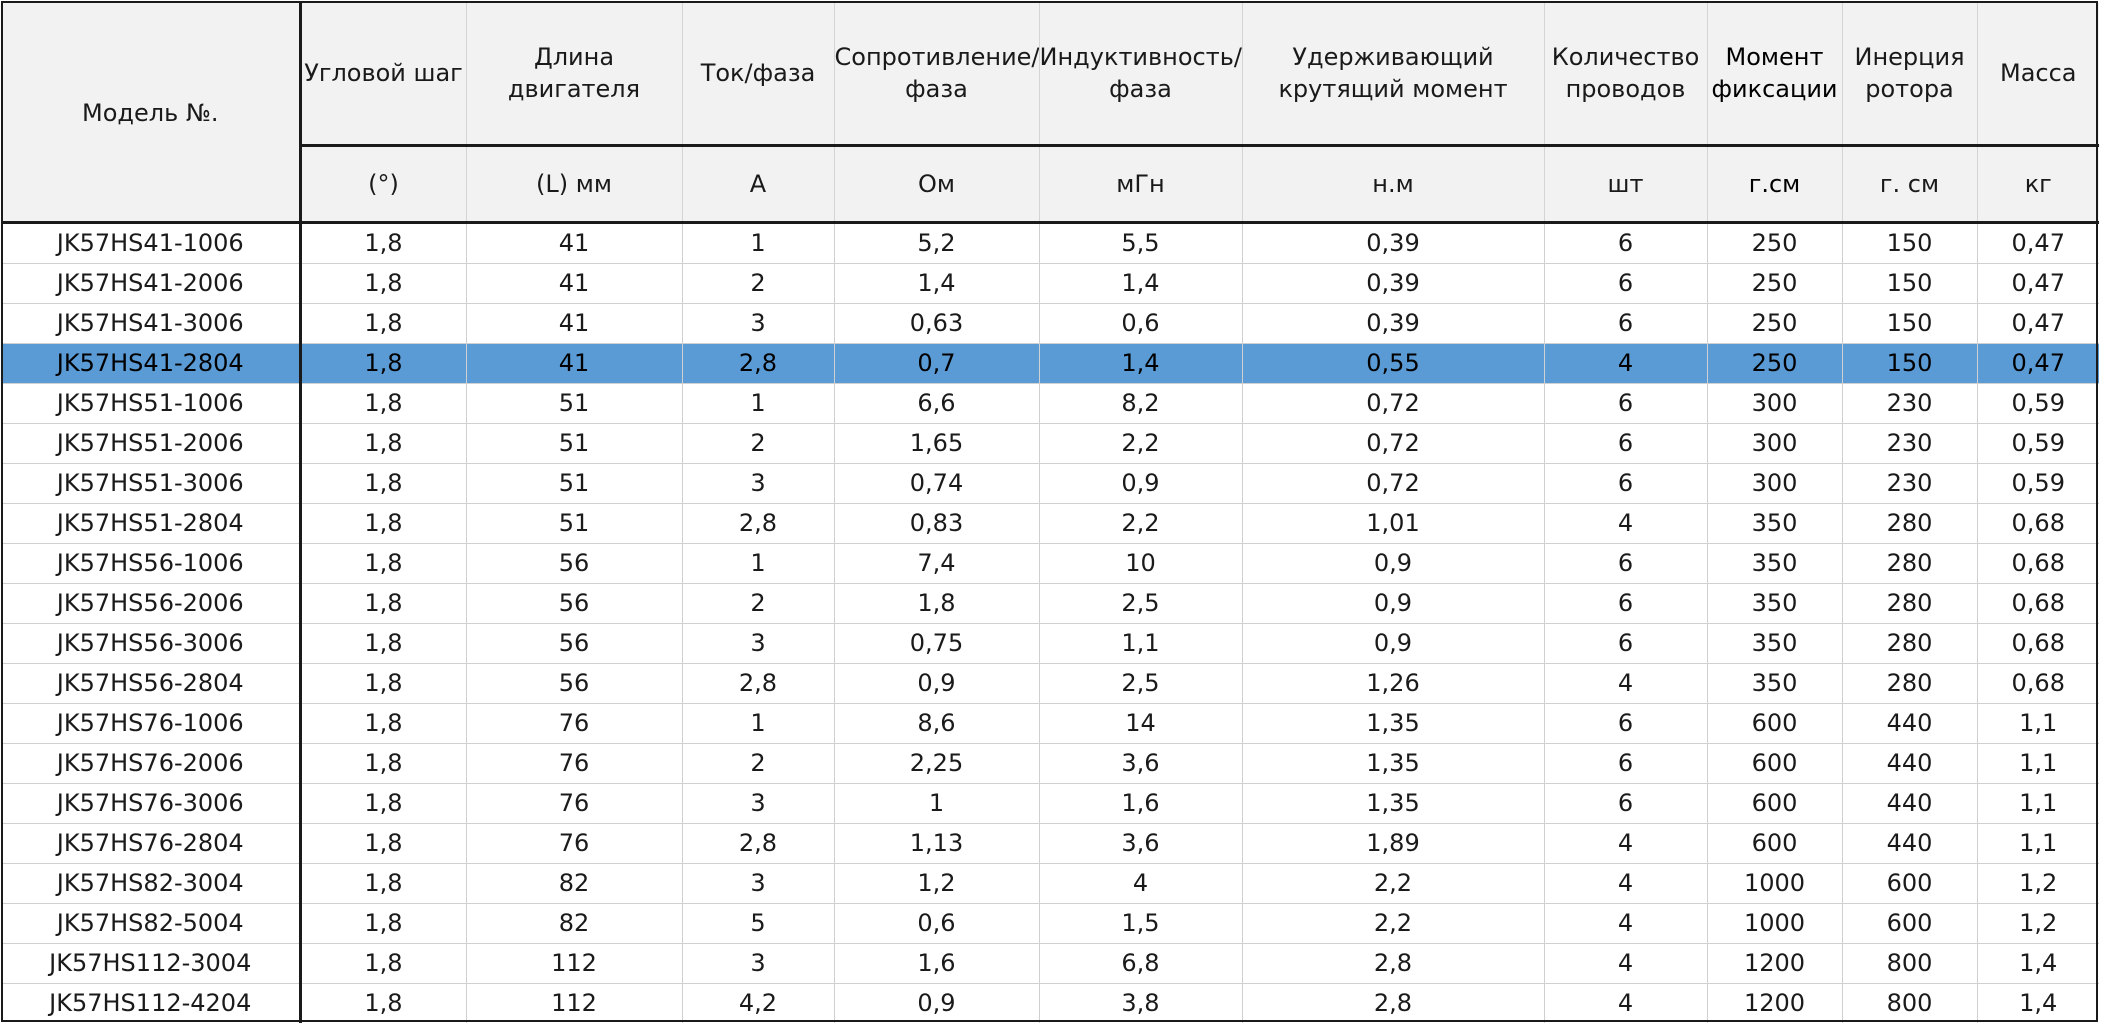 This screenshot has height=1025, width=2101. What do you see at coordinates (937, 523) in the screenshot?
I see `cell-resistance: 0,83` at bounding box center [937, 523].